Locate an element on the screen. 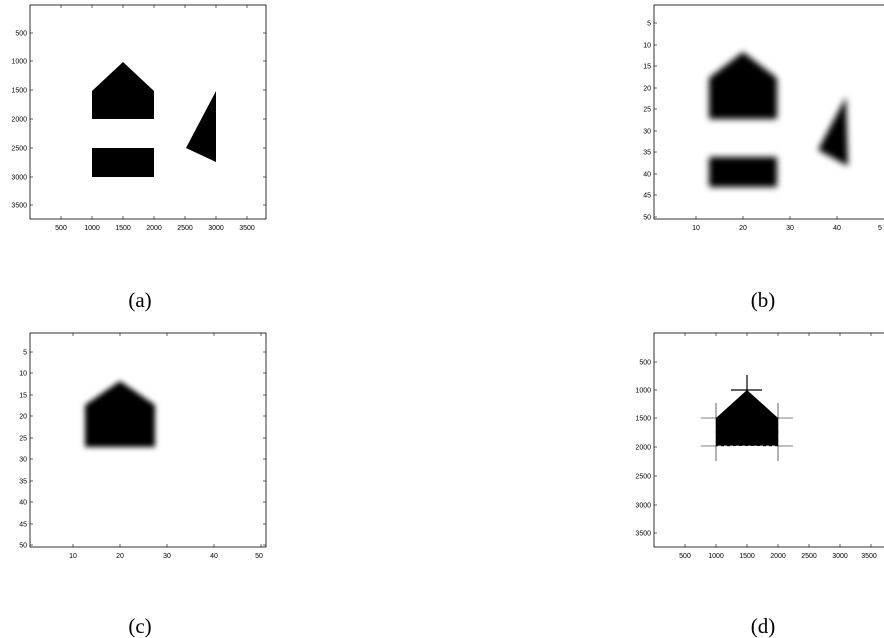 The image size is (884, 638). panel-b-frame is located at coordinates (768, 112).